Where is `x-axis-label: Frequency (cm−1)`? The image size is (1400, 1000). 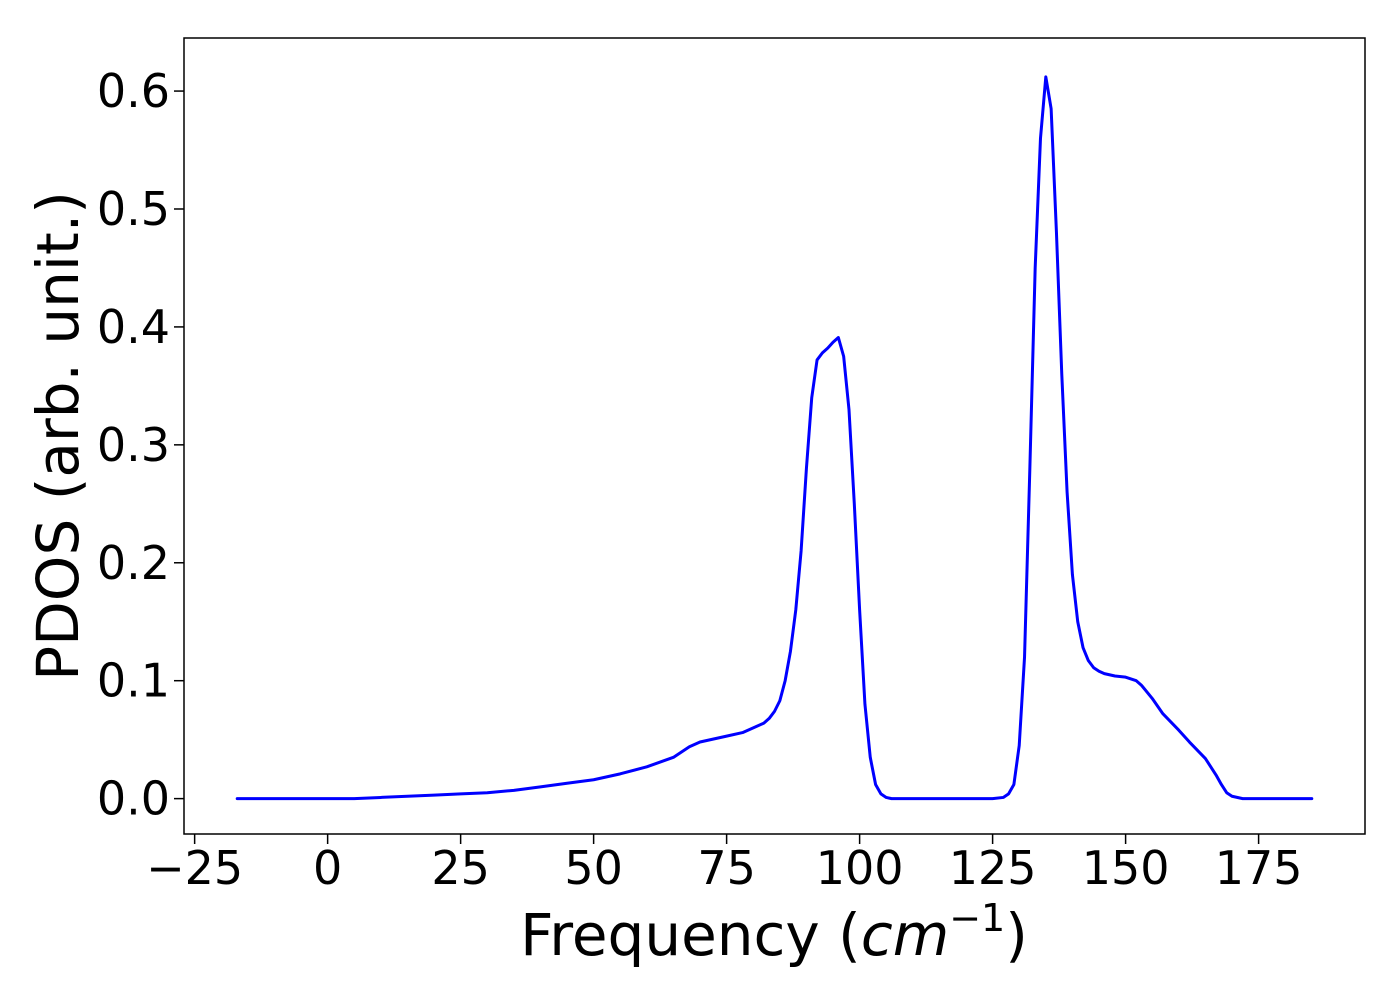
x-axis-label: Frequency (cm−1) is located at coordinates (774, 932).